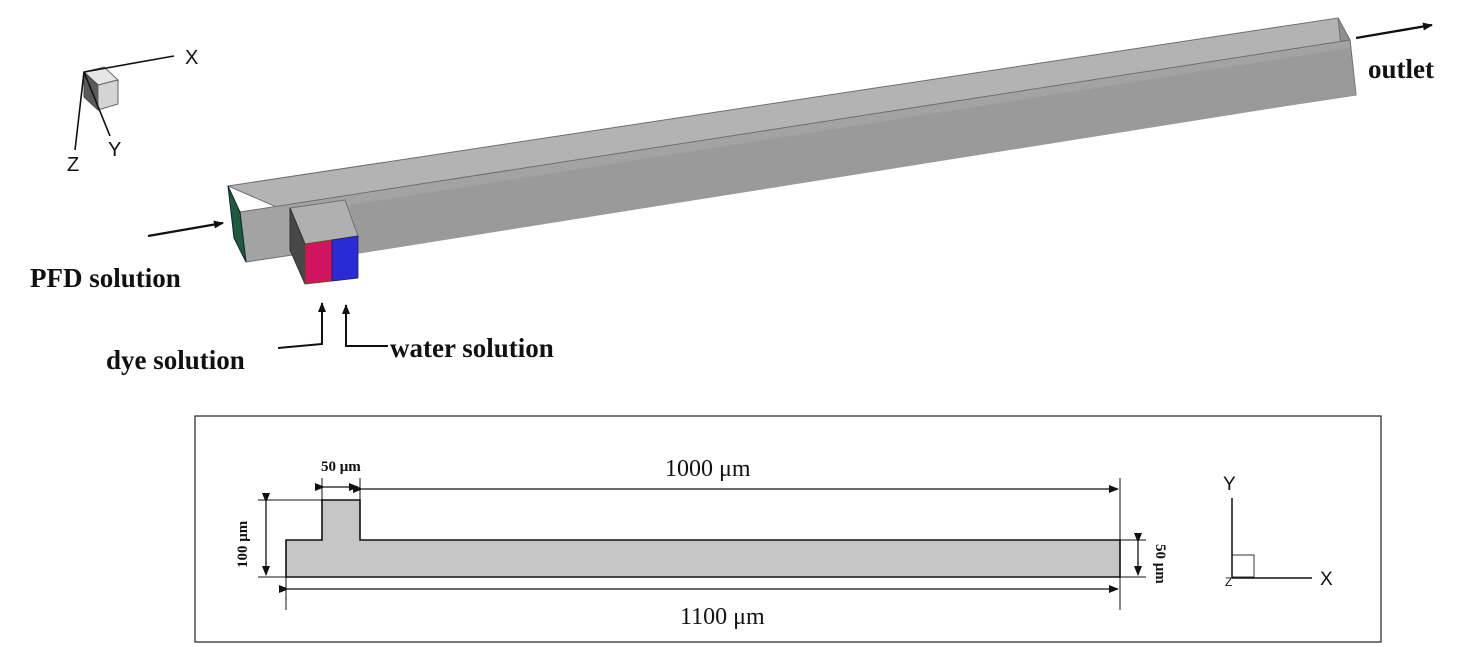 The height and width of the screenshot is (647, 1476). I want to click on dye-arrow, so click(301, 325).